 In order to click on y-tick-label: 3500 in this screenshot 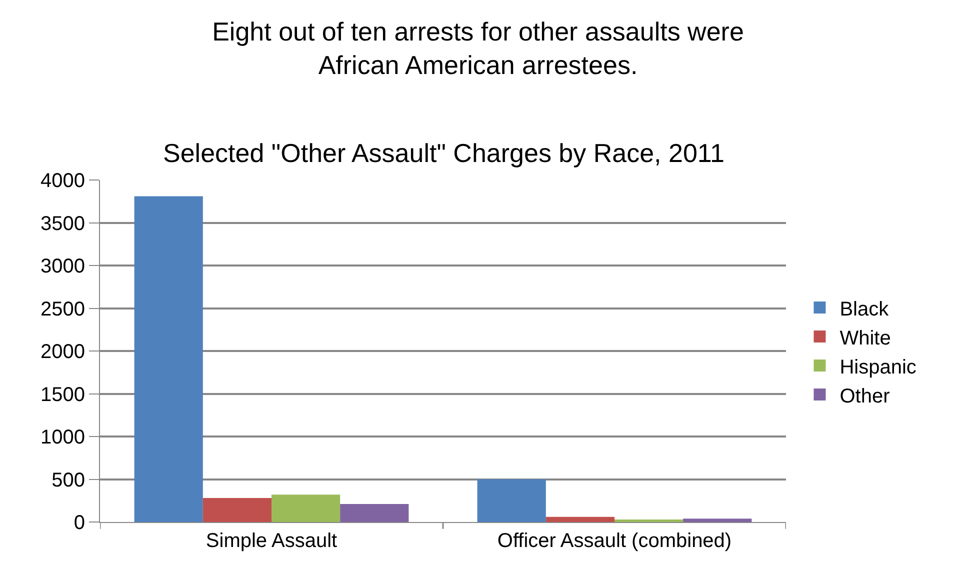, I will do `click(62, 223)`.